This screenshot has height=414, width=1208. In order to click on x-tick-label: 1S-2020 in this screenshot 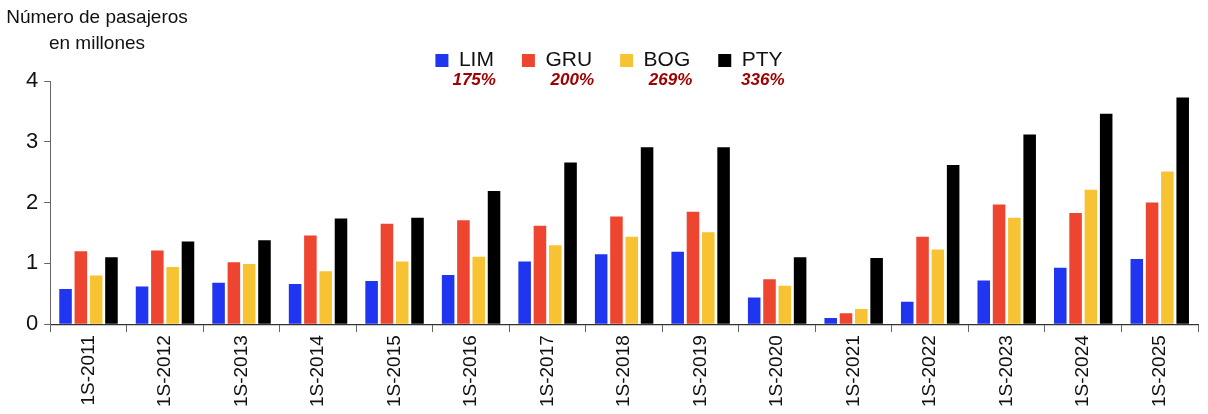, I will do `click(776, 371)`.